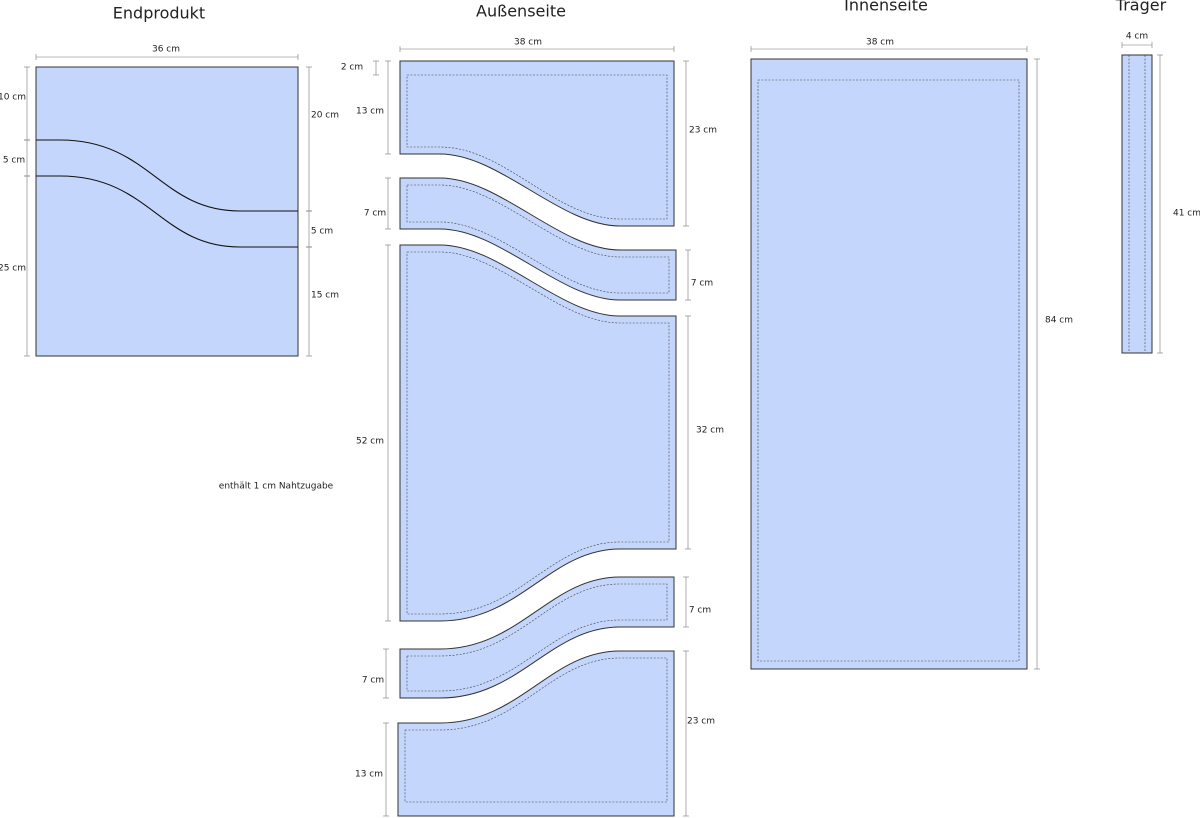 The width and height of the screenshot is (1200, 818). I want to click on dimension-label: 15 cm, so click(325, 296).